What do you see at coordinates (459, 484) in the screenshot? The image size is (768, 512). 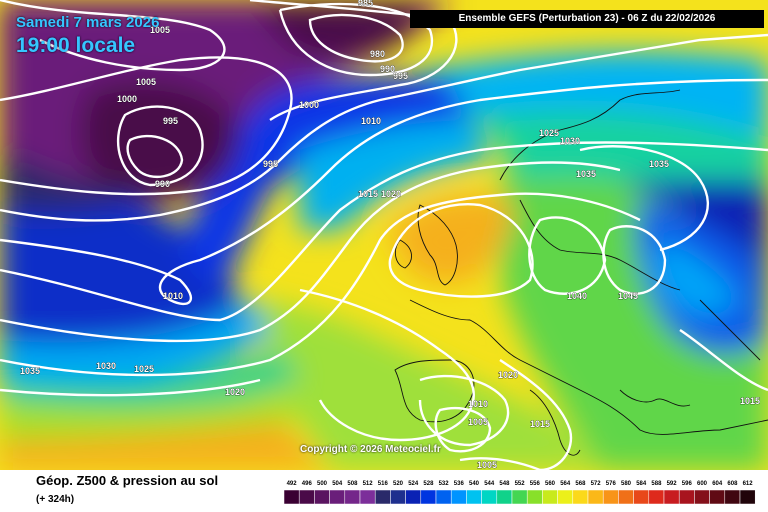 I see `legend-value-label: 536` at bounding box center [459, 484].